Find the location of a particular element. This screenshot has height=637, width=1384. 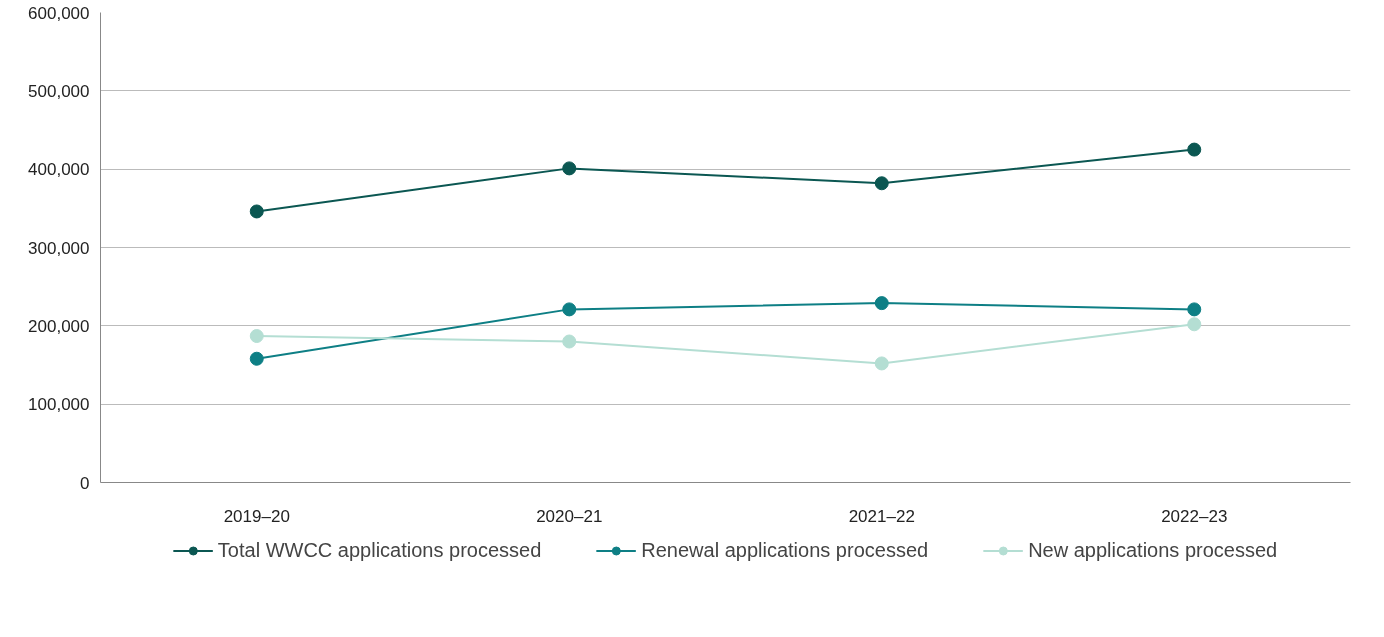

legend-label: New applications processed is located at coordinates (1153, 550).